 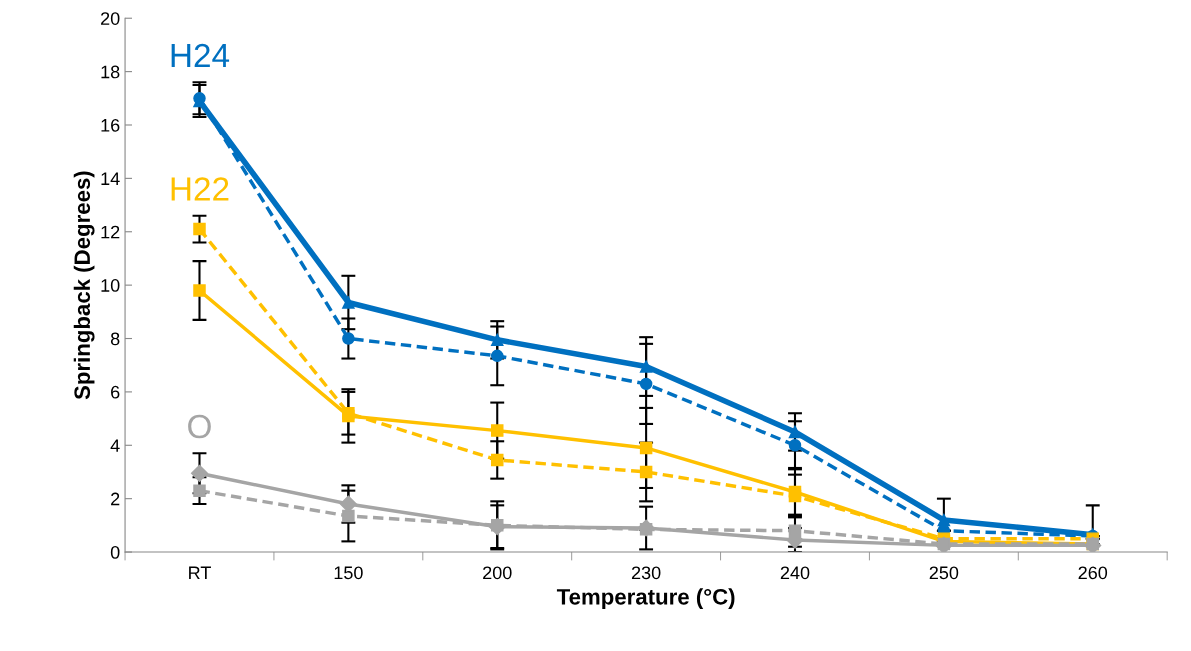 What do you see at coordinates (497, 573) in the screenshot?
I see `x-tick-label: 200` at bounding box center [497, 573].